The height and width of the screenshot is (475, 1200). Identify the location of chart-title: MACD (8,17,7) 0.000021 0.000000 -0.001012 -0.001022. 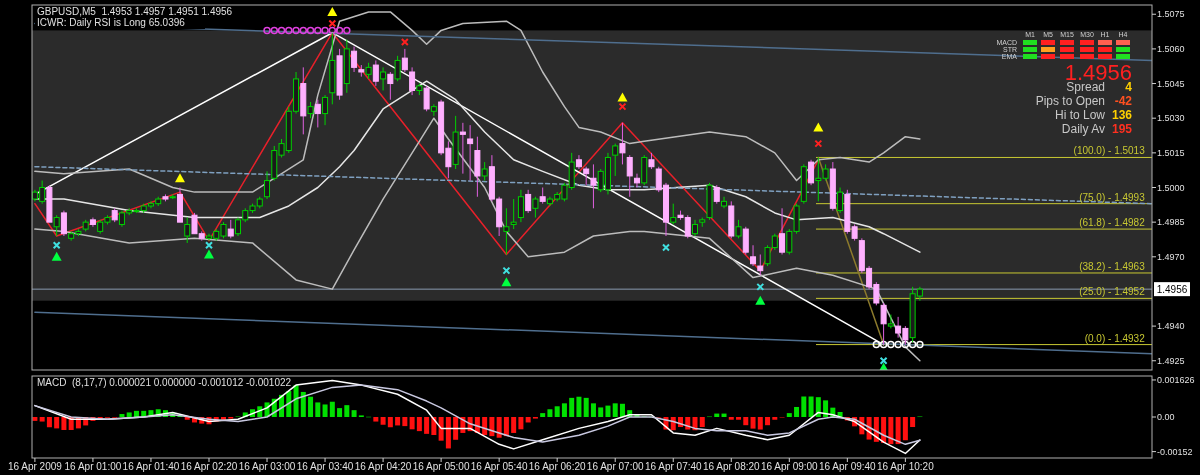
(164, 382).